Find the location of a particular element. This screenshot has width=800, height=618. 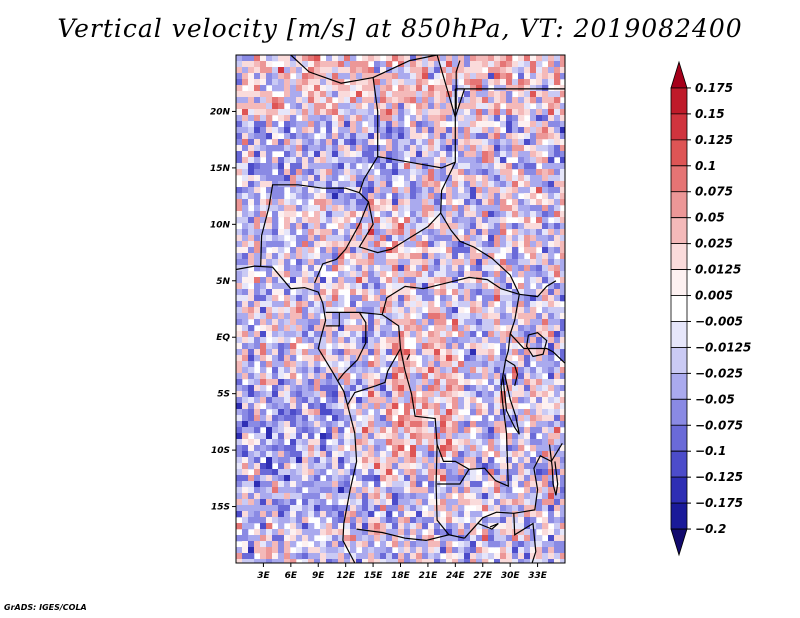

x-tick-label: 18E is located at coordinates (401, 576).